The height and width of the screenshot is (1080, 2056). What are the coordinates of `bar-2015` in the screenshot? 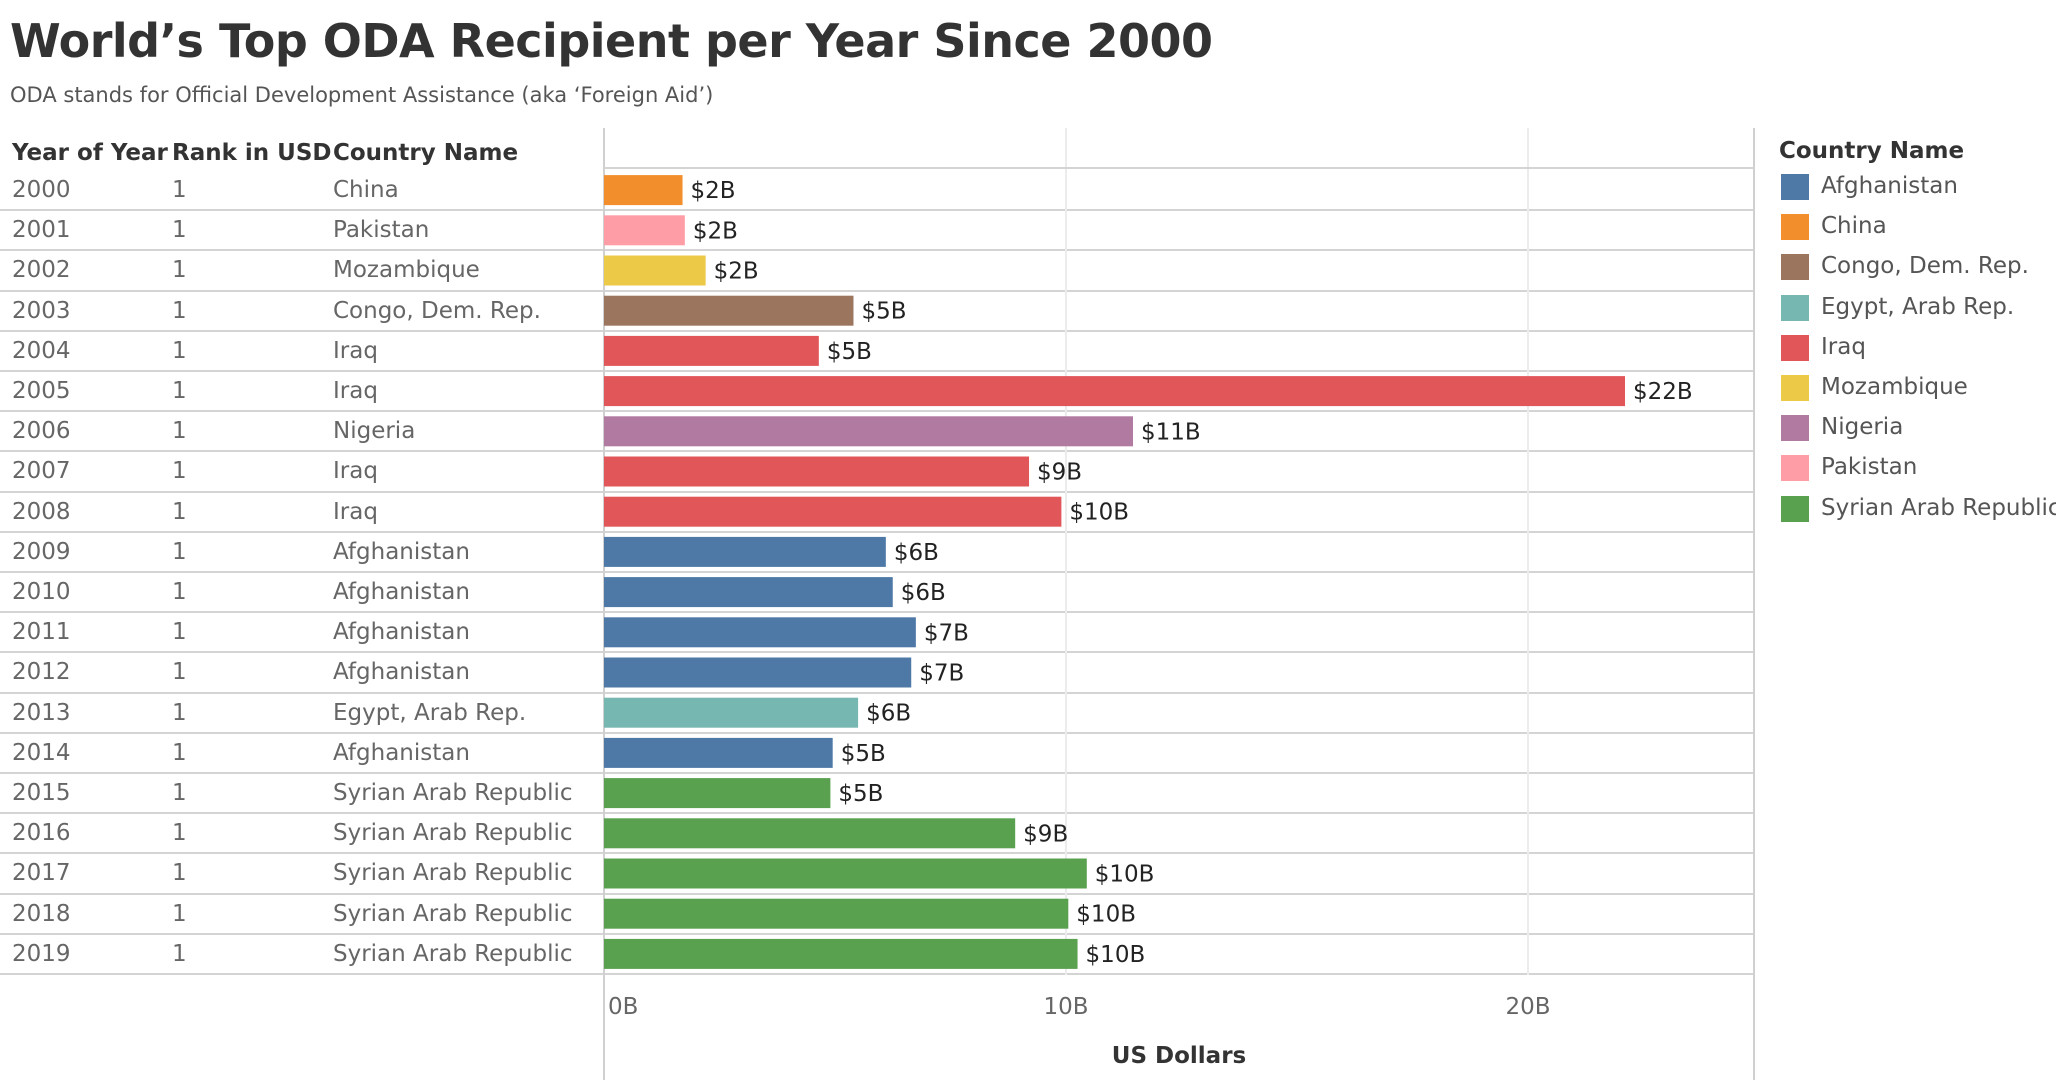 It's located at (717, 793).